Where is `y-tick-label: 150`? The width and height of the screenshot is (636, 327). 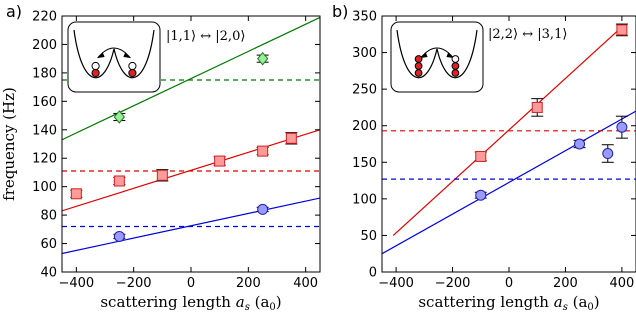
y-tick-label: 150 is located at coordinates (364, 163).